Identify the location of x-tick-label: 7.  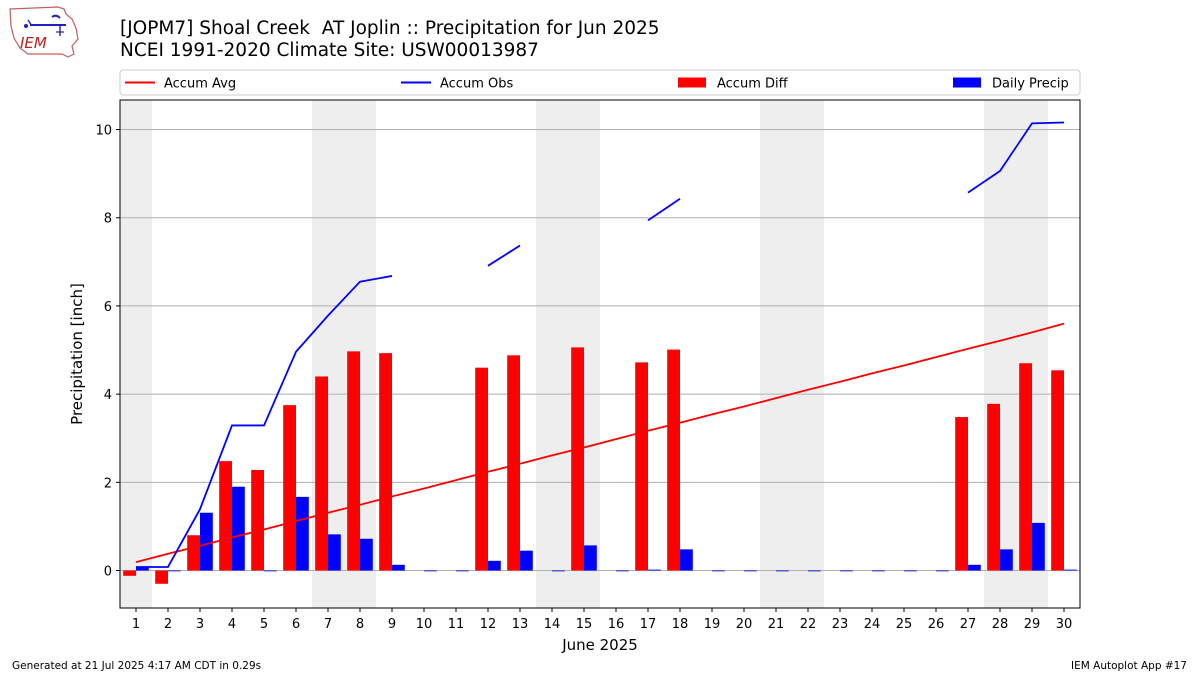
(328, 624).